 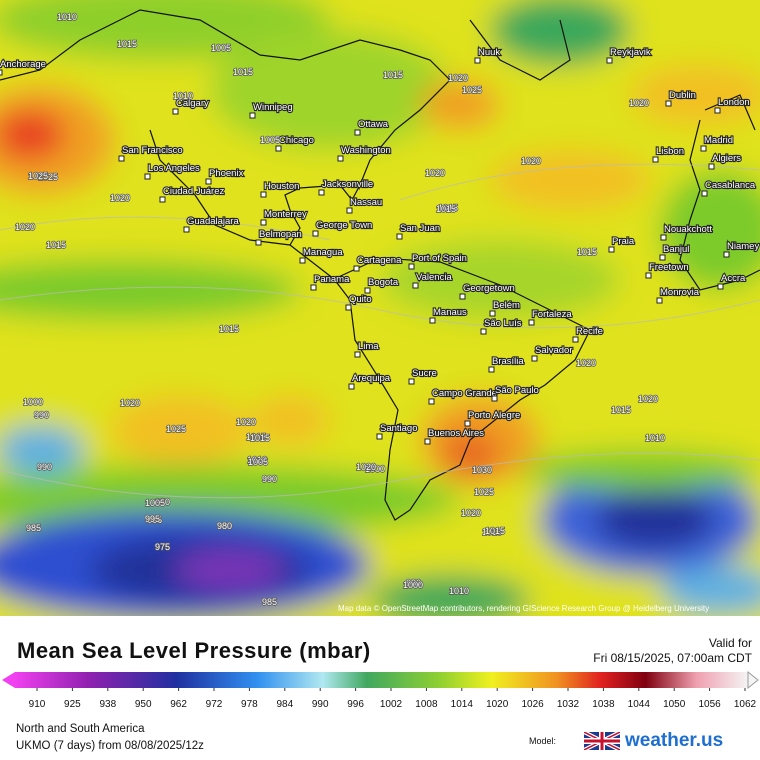 I want to click on colorbar-ramp, so click(x=381, y=680).